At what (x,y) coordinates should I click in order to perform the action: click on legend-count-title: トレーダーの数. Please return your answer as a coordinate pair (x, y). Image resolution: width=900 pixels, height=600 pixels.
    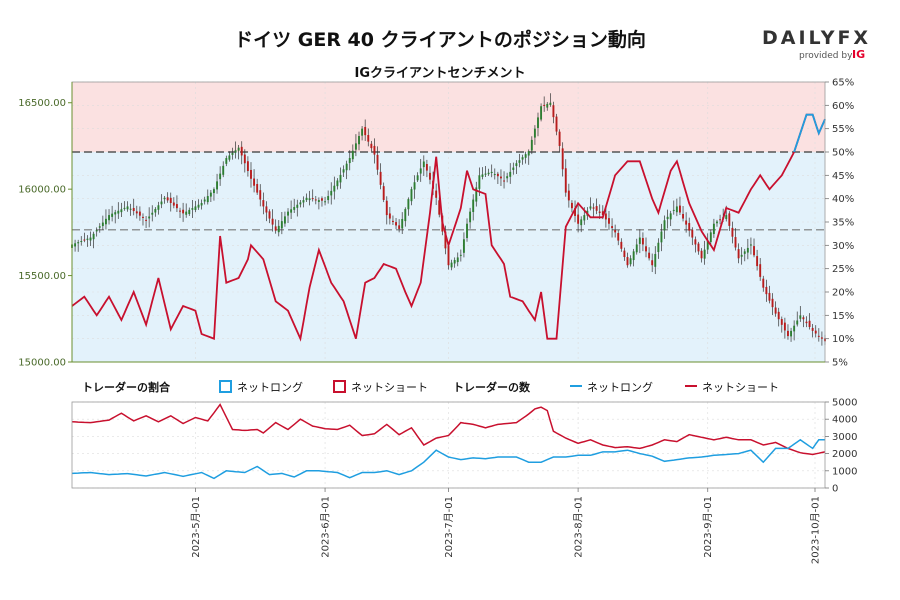
    Looking at the image, I should click on (492, 387).